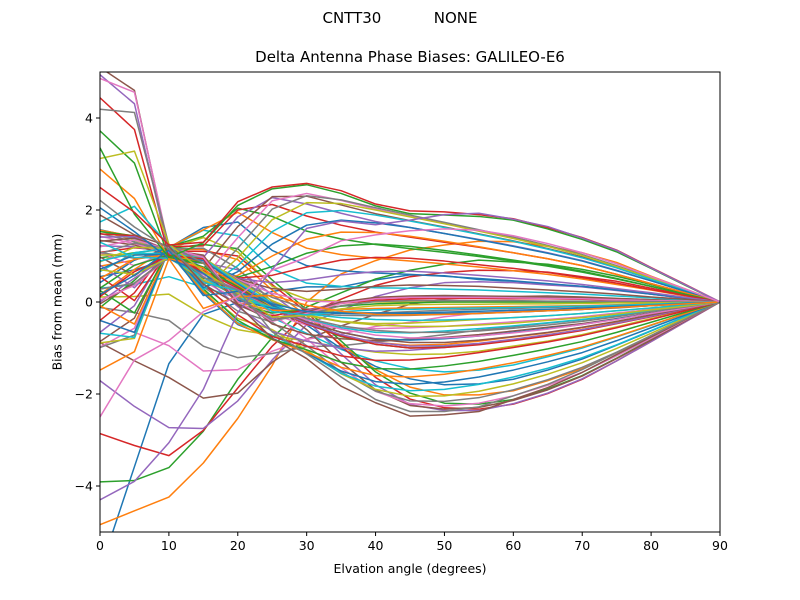  What do you see at coordinates (100, 545) in the screenshot?
I see `x-tick-label: 0` at bounding box center [100, 545].